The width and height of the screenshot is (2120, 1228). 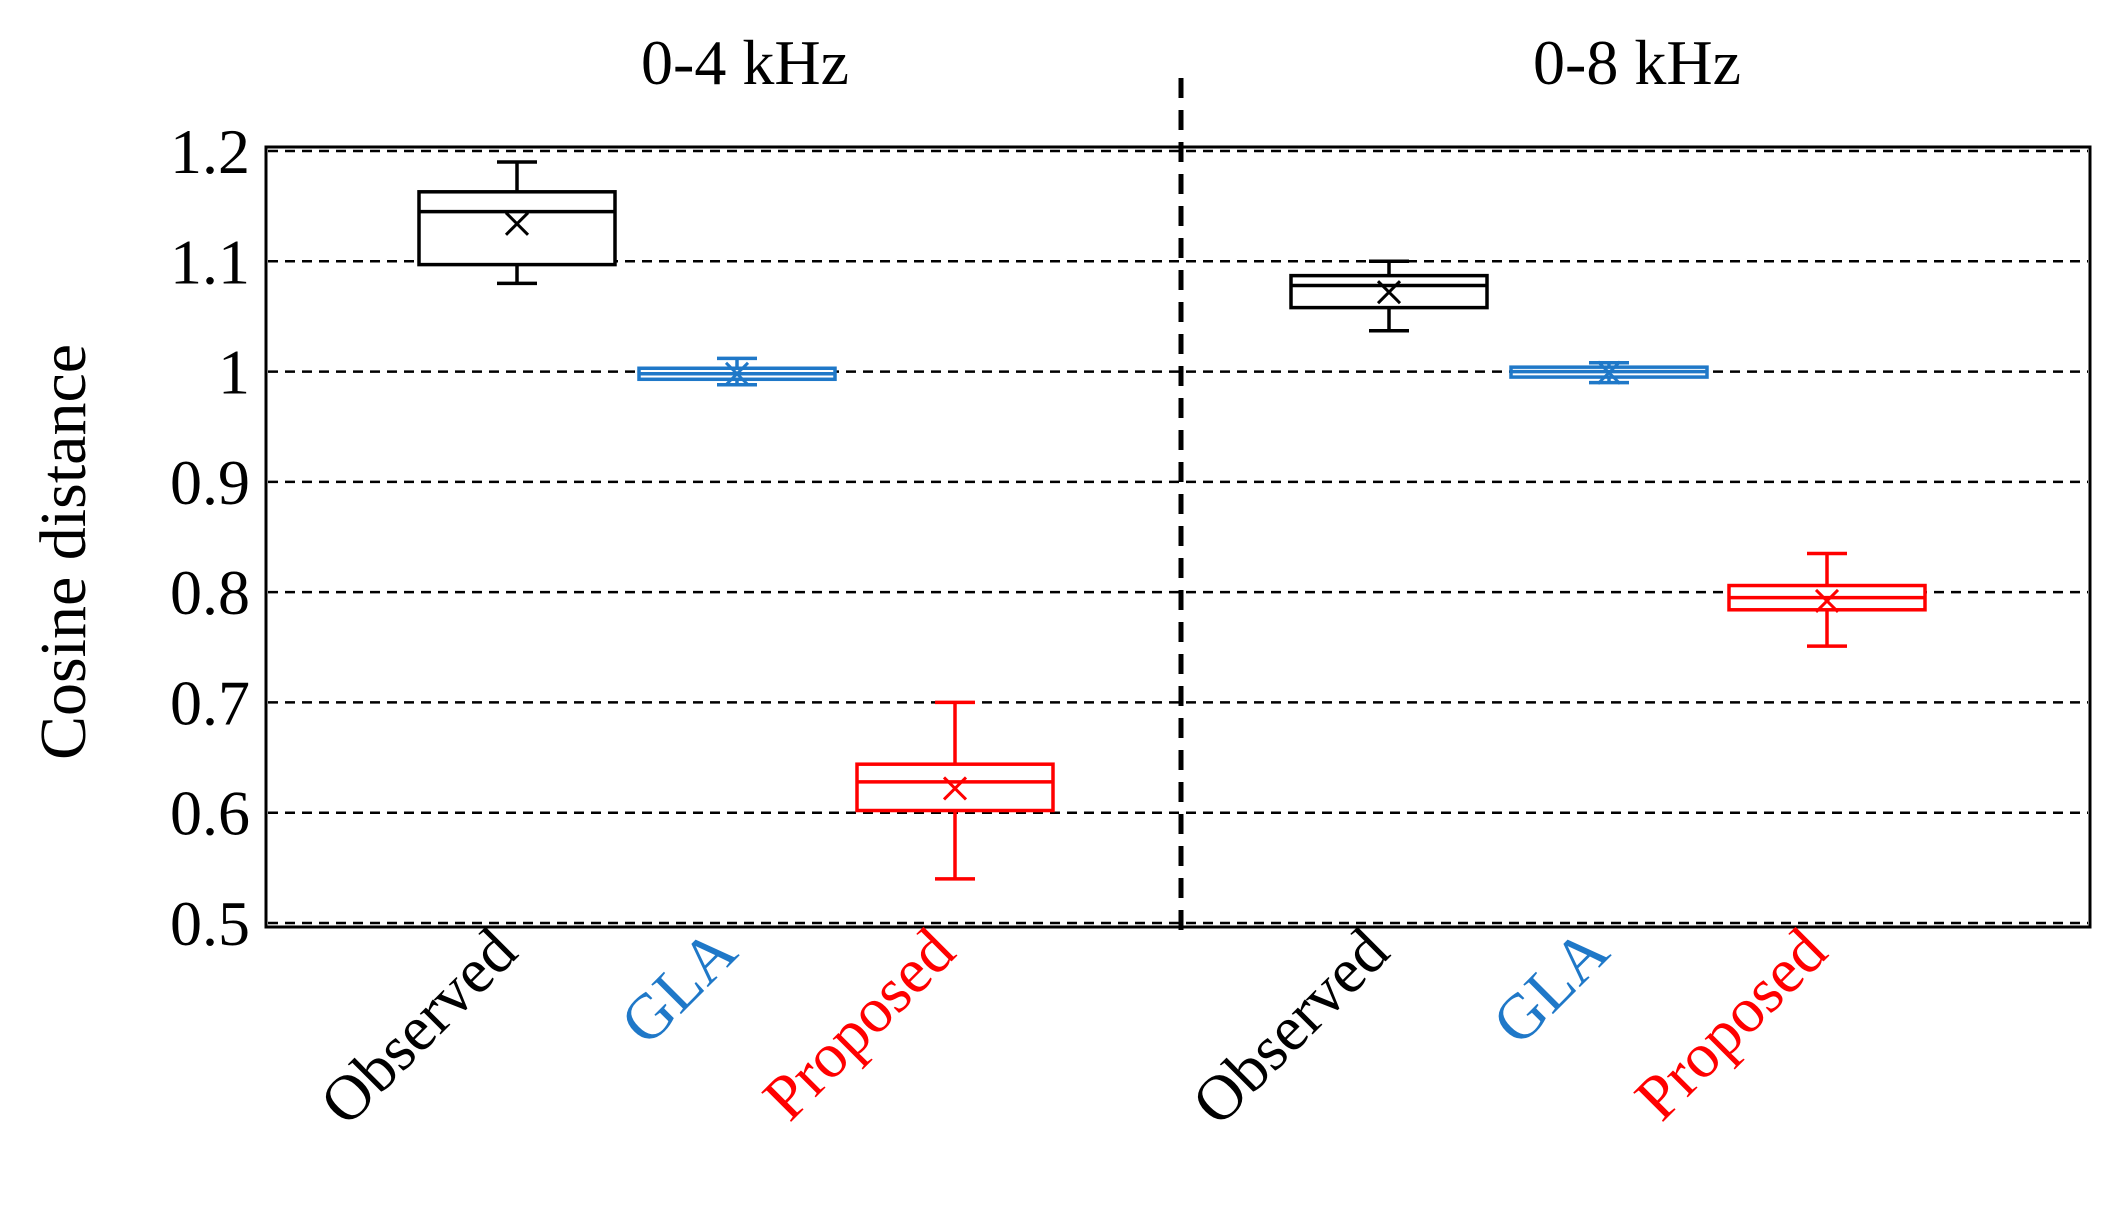 What do you see at coordinates (210, 592) in the screenshot?
I see `y-tick-label: 0.8` at bounding box center [210, 592].